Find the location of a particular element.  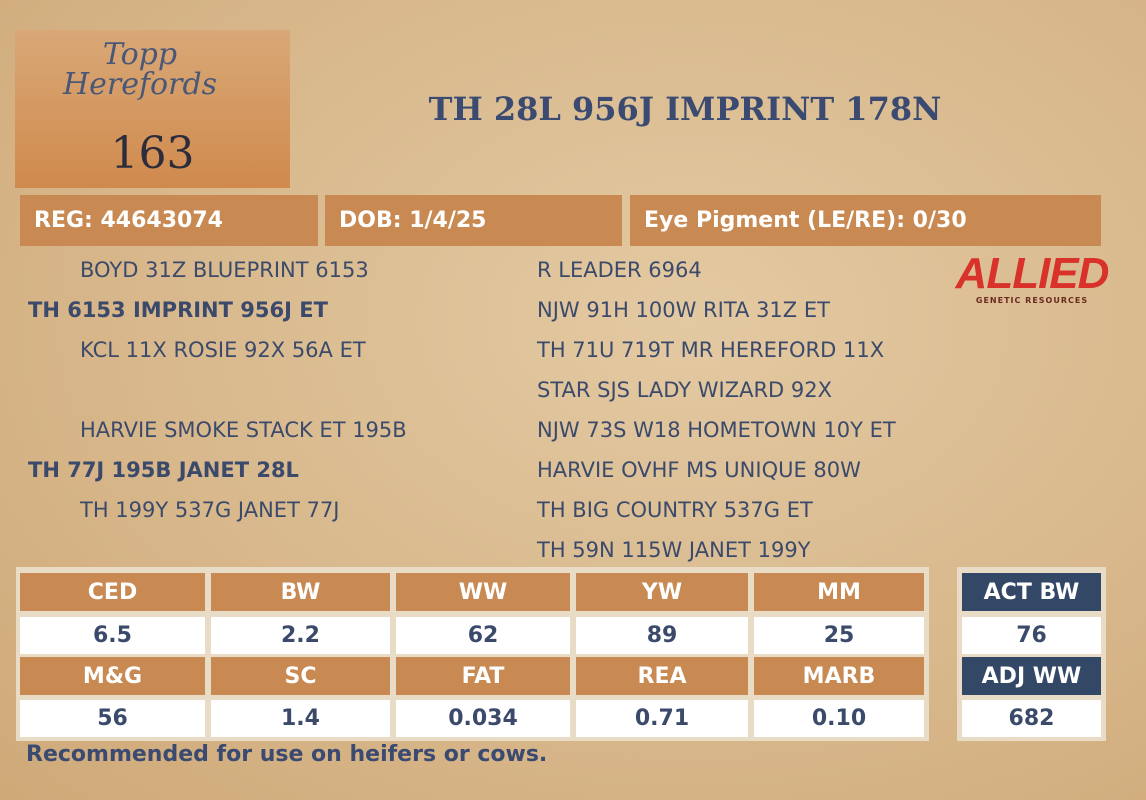

epd-header: M&G is located at coordinates (112, 676).